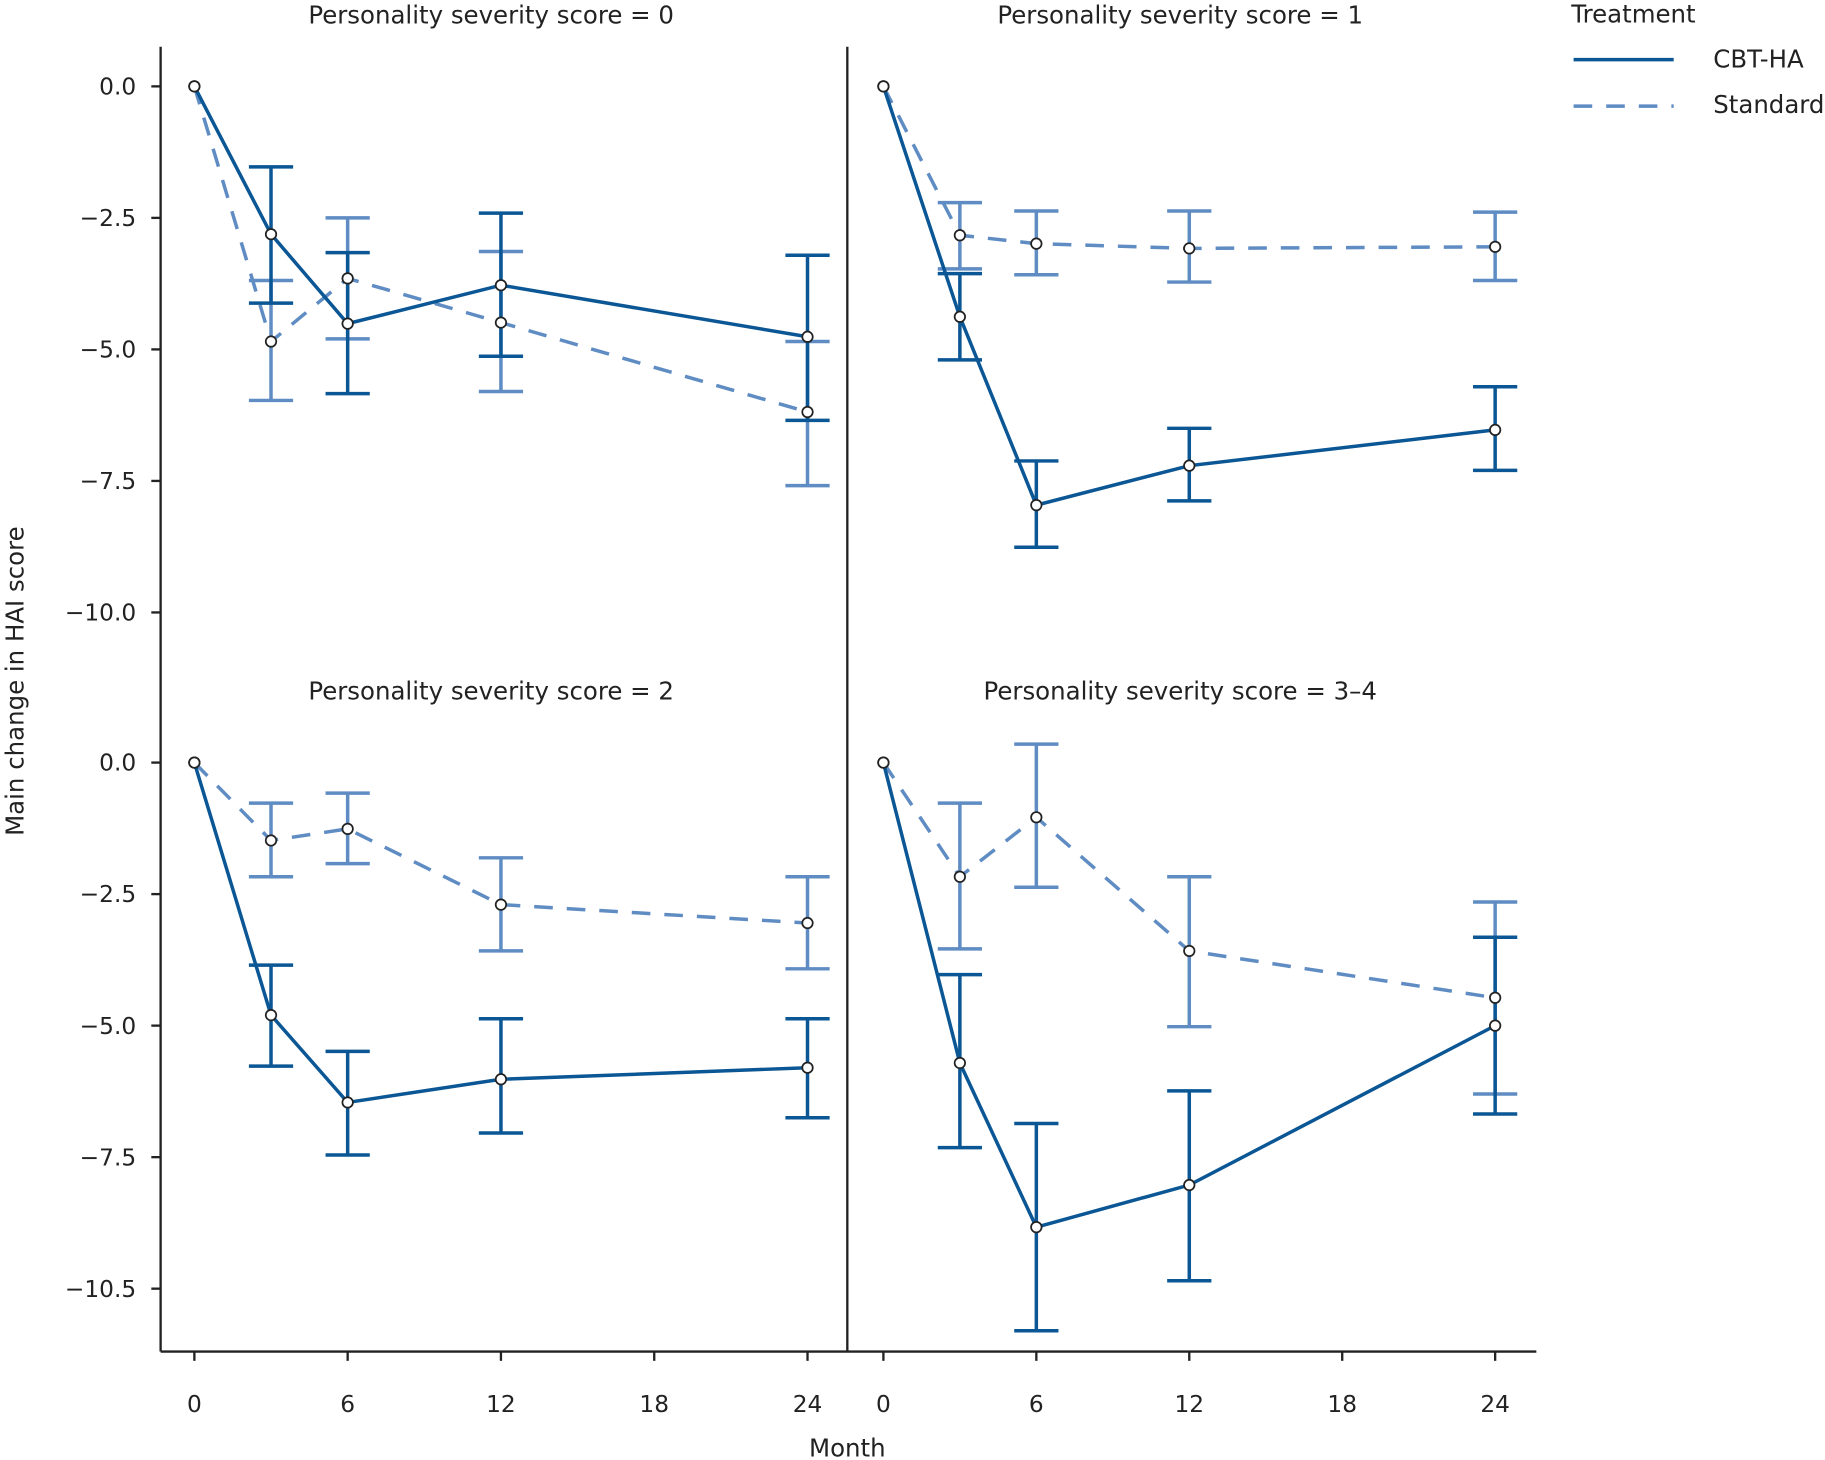 The image size is (1825, 1460). I want to click on panel-title: Personality severity score = 2, so click(491, 691).